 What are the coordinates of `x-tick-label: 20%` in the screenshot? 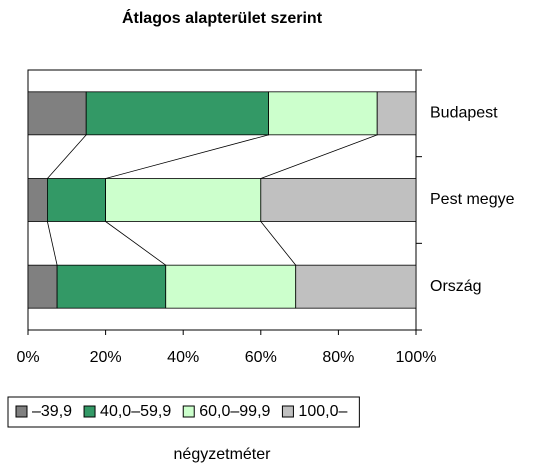 It's located at (106, 357).